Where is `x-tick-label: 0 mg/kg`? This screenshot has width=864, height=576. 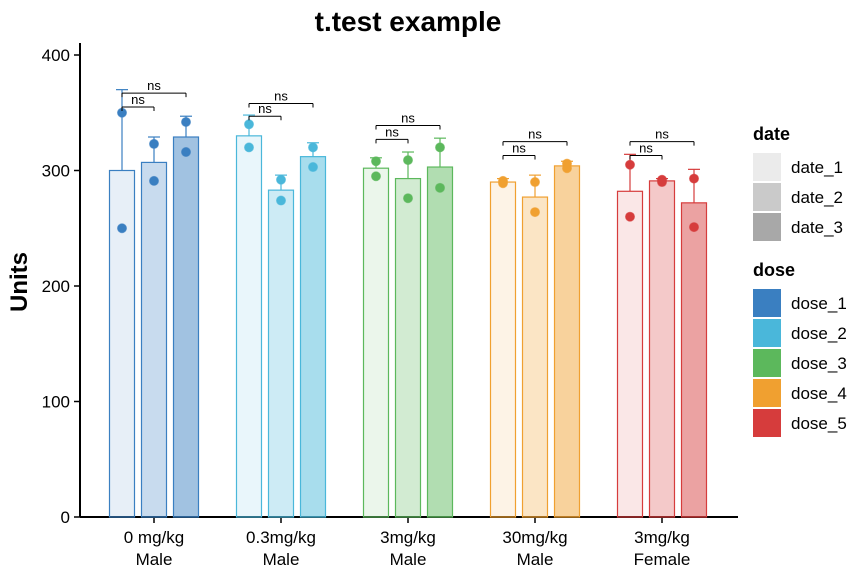 x-tick-label: 0 mg/kg is located at coordinates (154, 537).